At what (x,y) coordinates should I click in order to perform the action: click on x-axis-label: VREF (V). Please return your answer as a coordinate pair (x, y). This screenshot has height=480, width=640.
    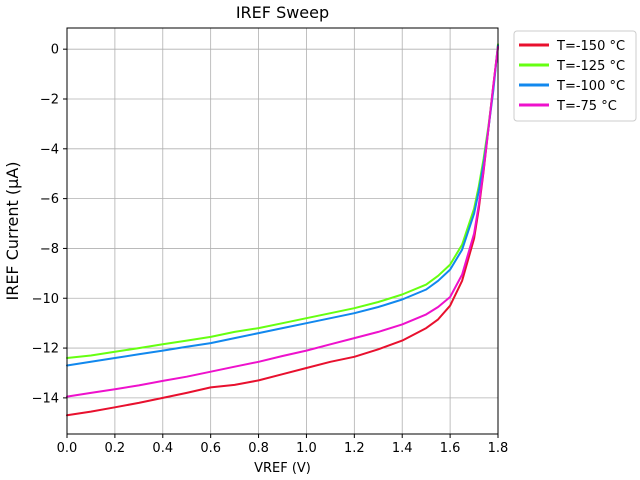
    Looking at the image, I should click on (282, 468).